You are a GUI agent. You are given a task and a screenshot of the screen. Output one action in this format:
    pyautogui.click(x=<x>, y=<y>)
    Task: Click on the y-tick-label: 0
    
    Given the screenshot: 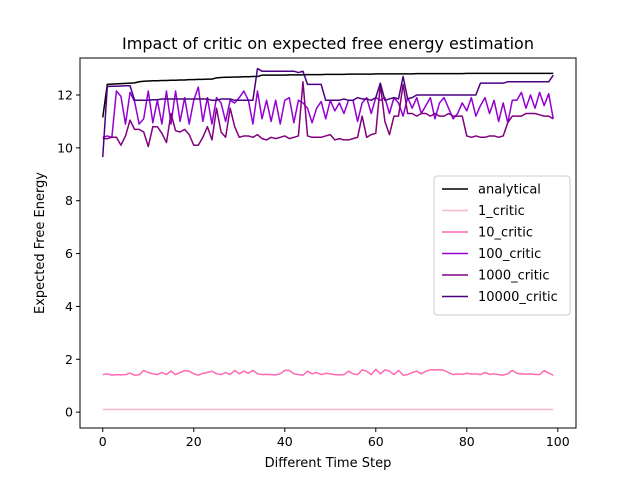 What is the action you would take?
    pyautogui.click(x=69, y=412)
    